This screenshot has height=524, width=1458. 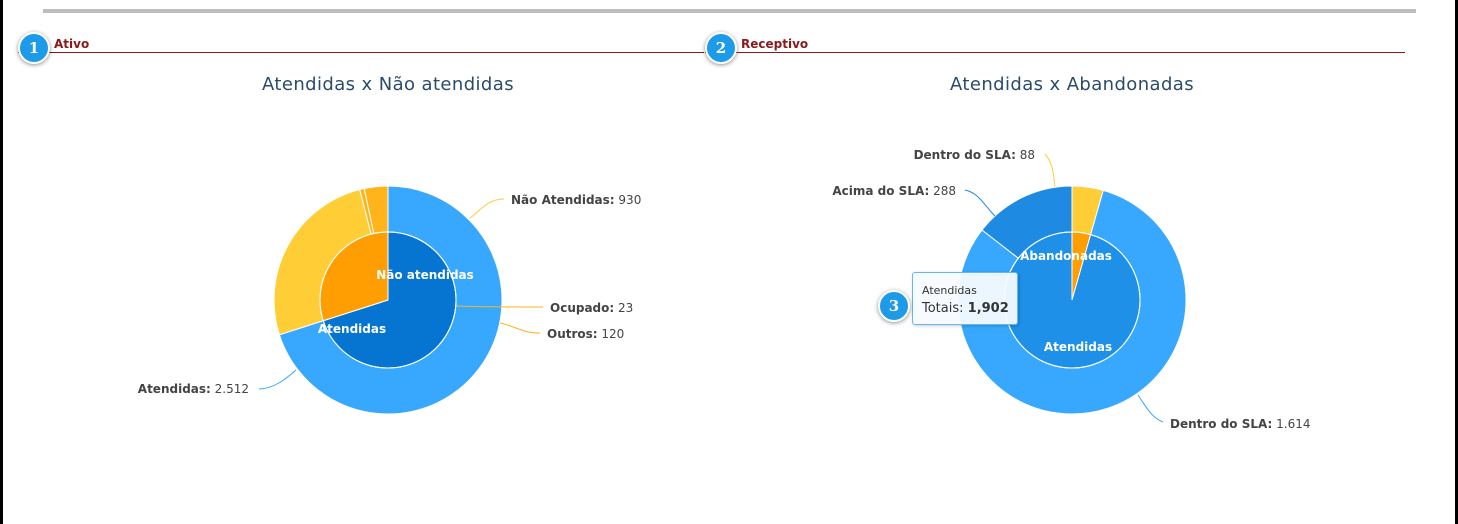 What do you see at coordinates (943, 308) in the screenshot?
I see `tooltip-key: Totais:` at bounding box center [943, 308].